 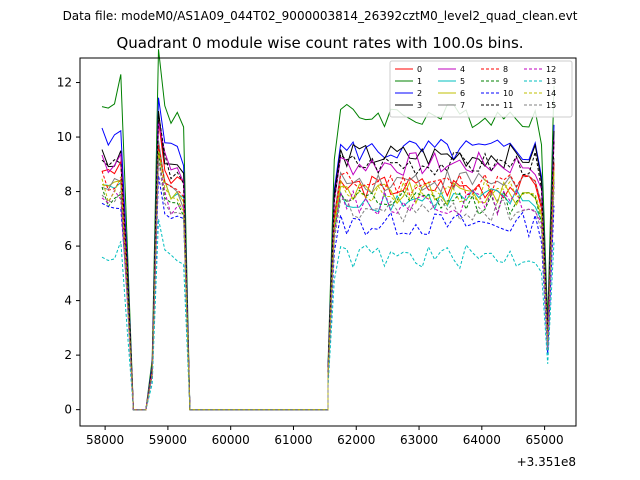 I want to click on legend-label-4: 4, so click(x=462, y=69).